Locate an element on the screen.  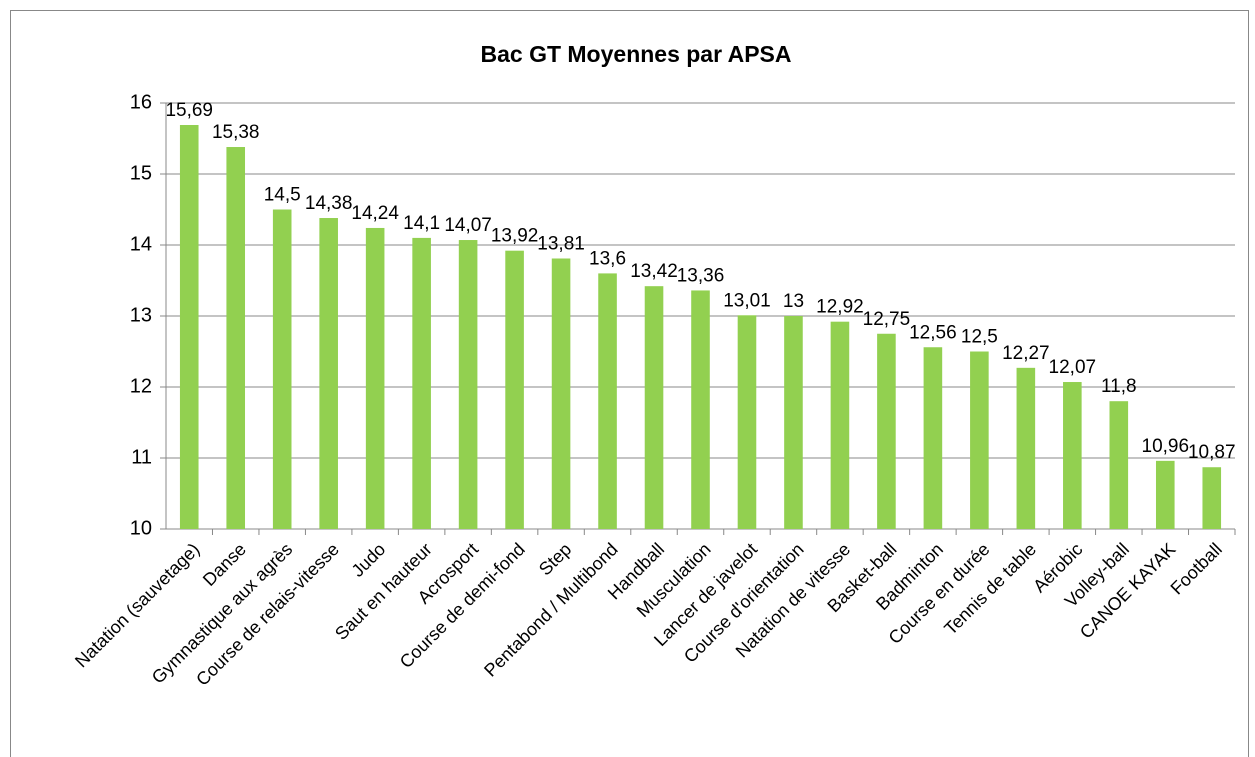
value-label: 14,07 is located at coordinates (468, 225).